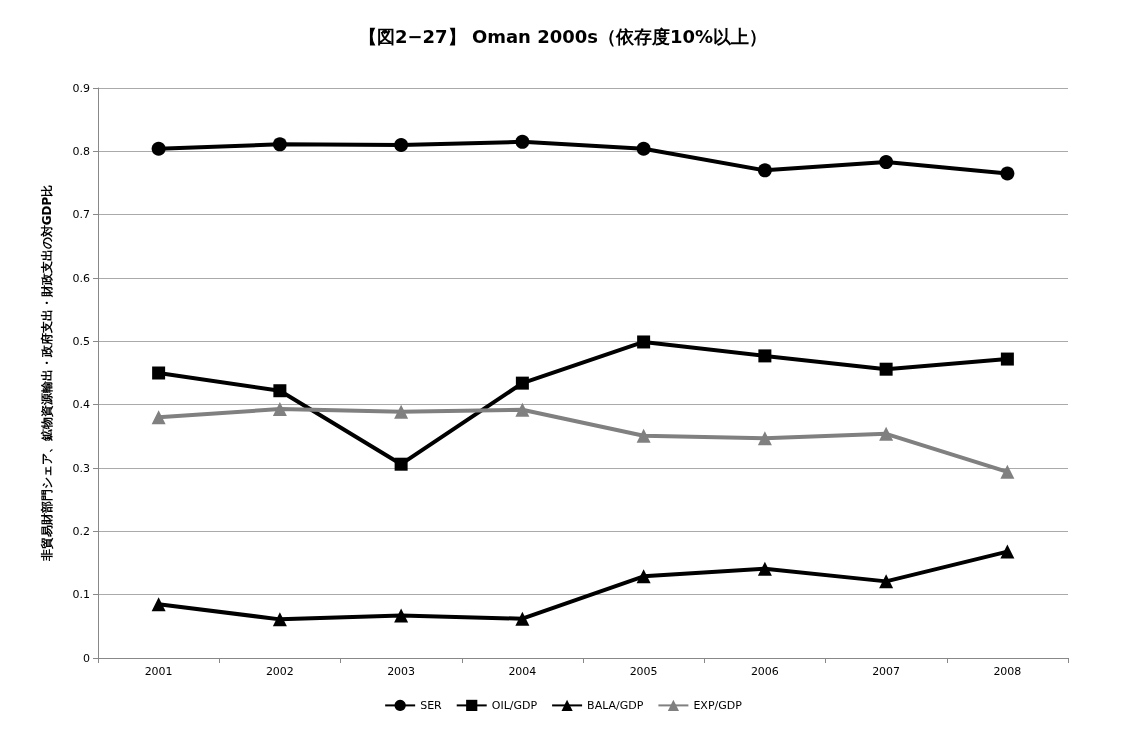 The height and width of the screenshot is (743, 1131). What do you see at coordinates (764, 671) in the screenshot?
I see `x-tick-label: 2006` at bounding box center [764, 671].